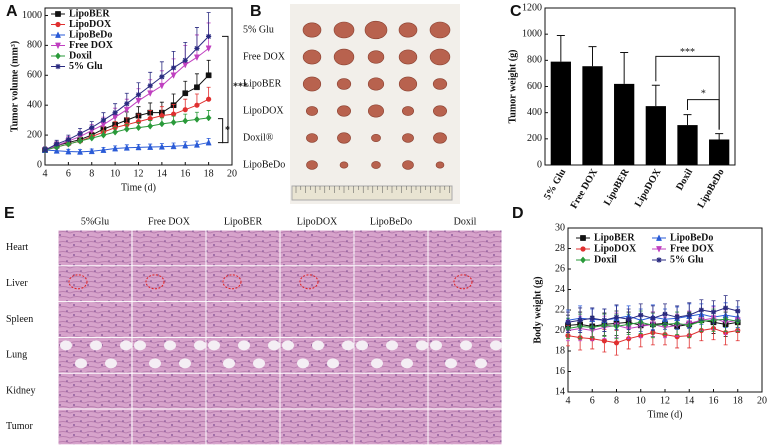 This screenshot has height=446, width=768. What do you see at coordinates (585, 188) in the screenshot?
I see `x-tick-label: Free DOX` at bounding box center [585, 188].